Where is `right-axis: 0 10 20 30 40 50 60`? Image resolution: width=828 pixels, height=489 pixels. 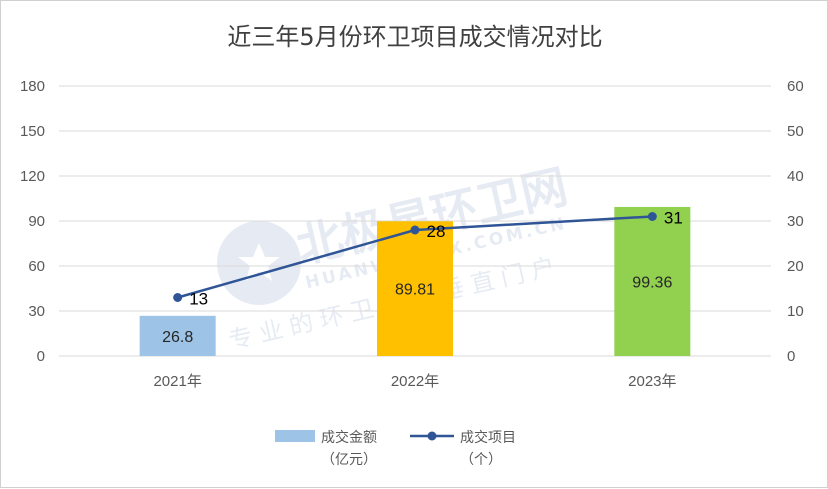
right-axis: 0 10 20 30 40 50 60 is located at coordinates (795, 221).